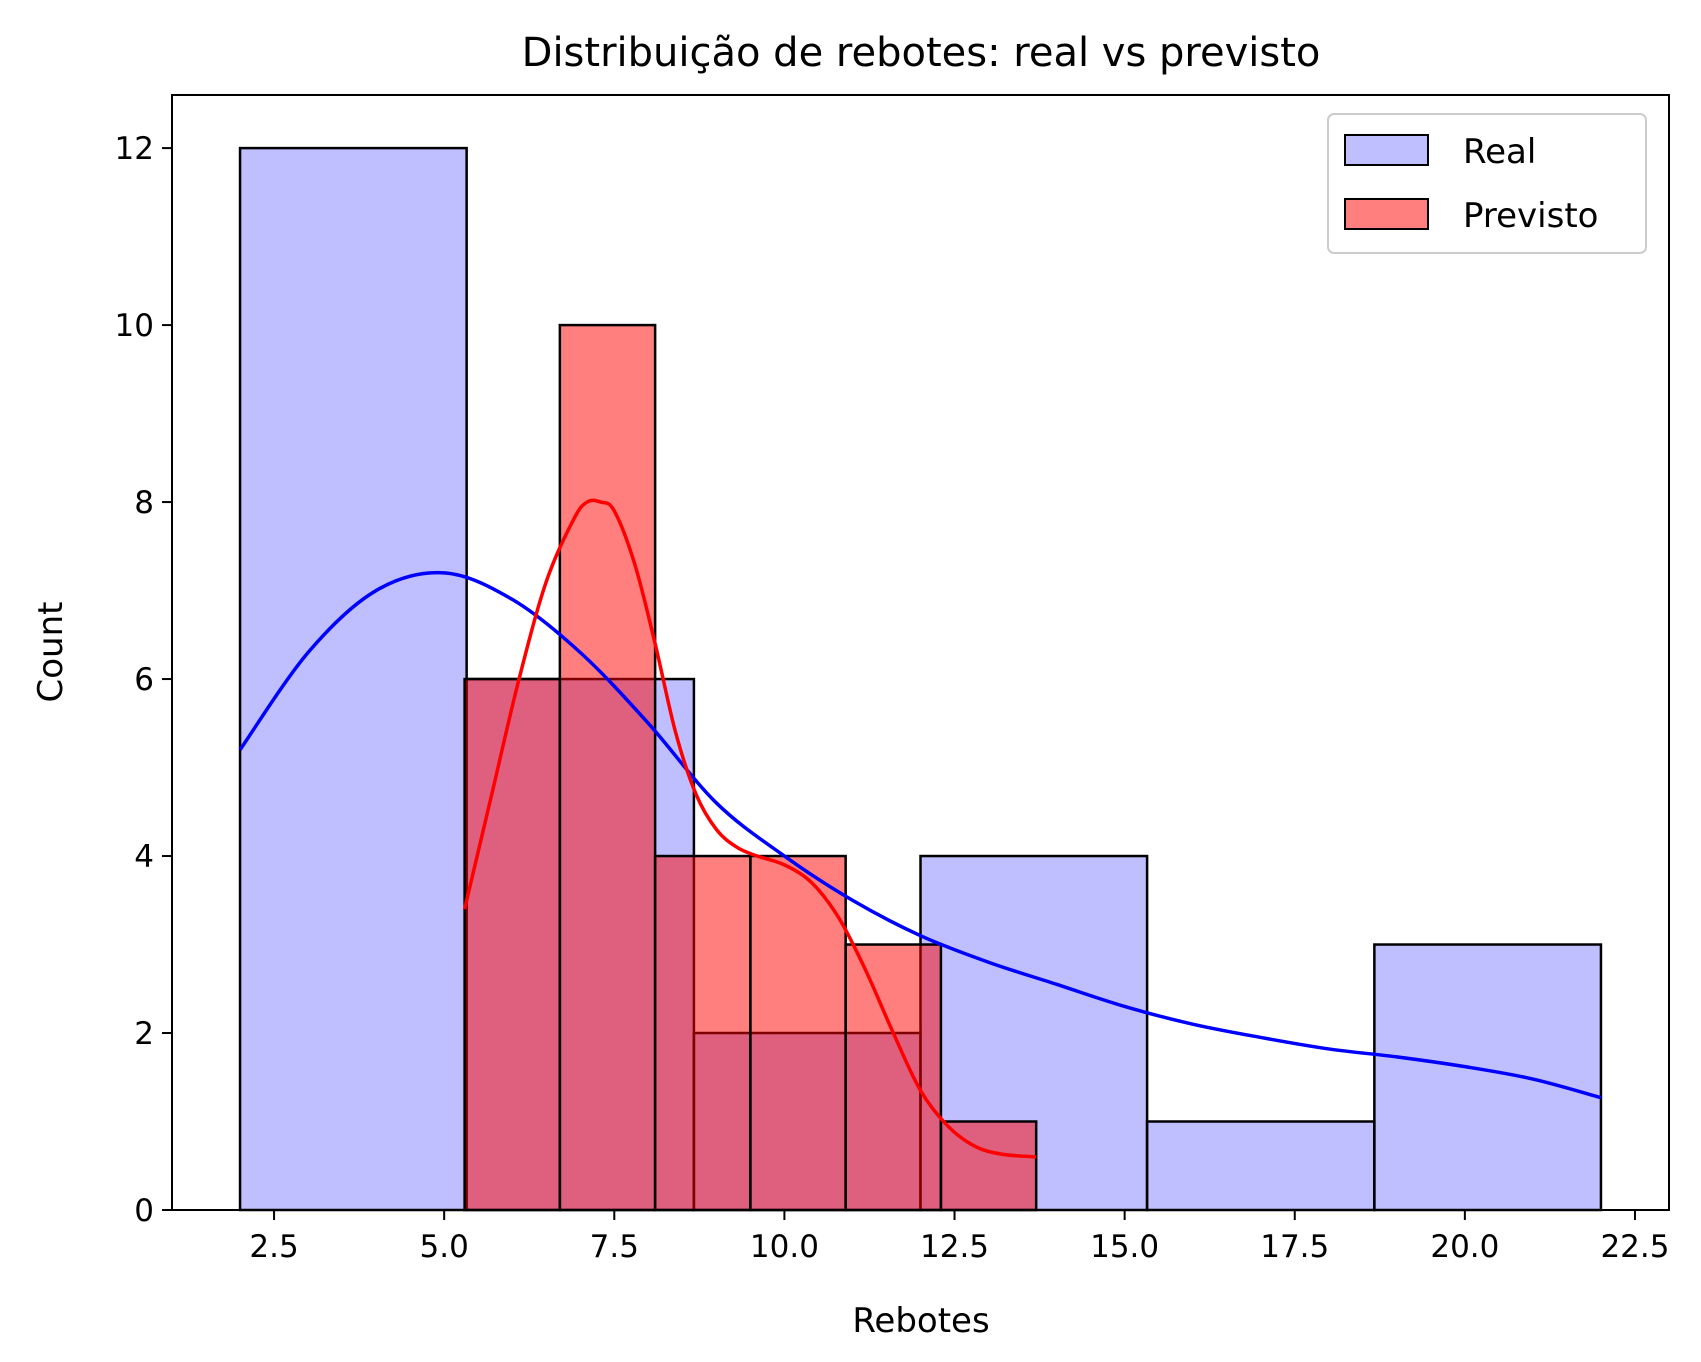  I want to click on y-tick-label: 12, so click(134, 149).